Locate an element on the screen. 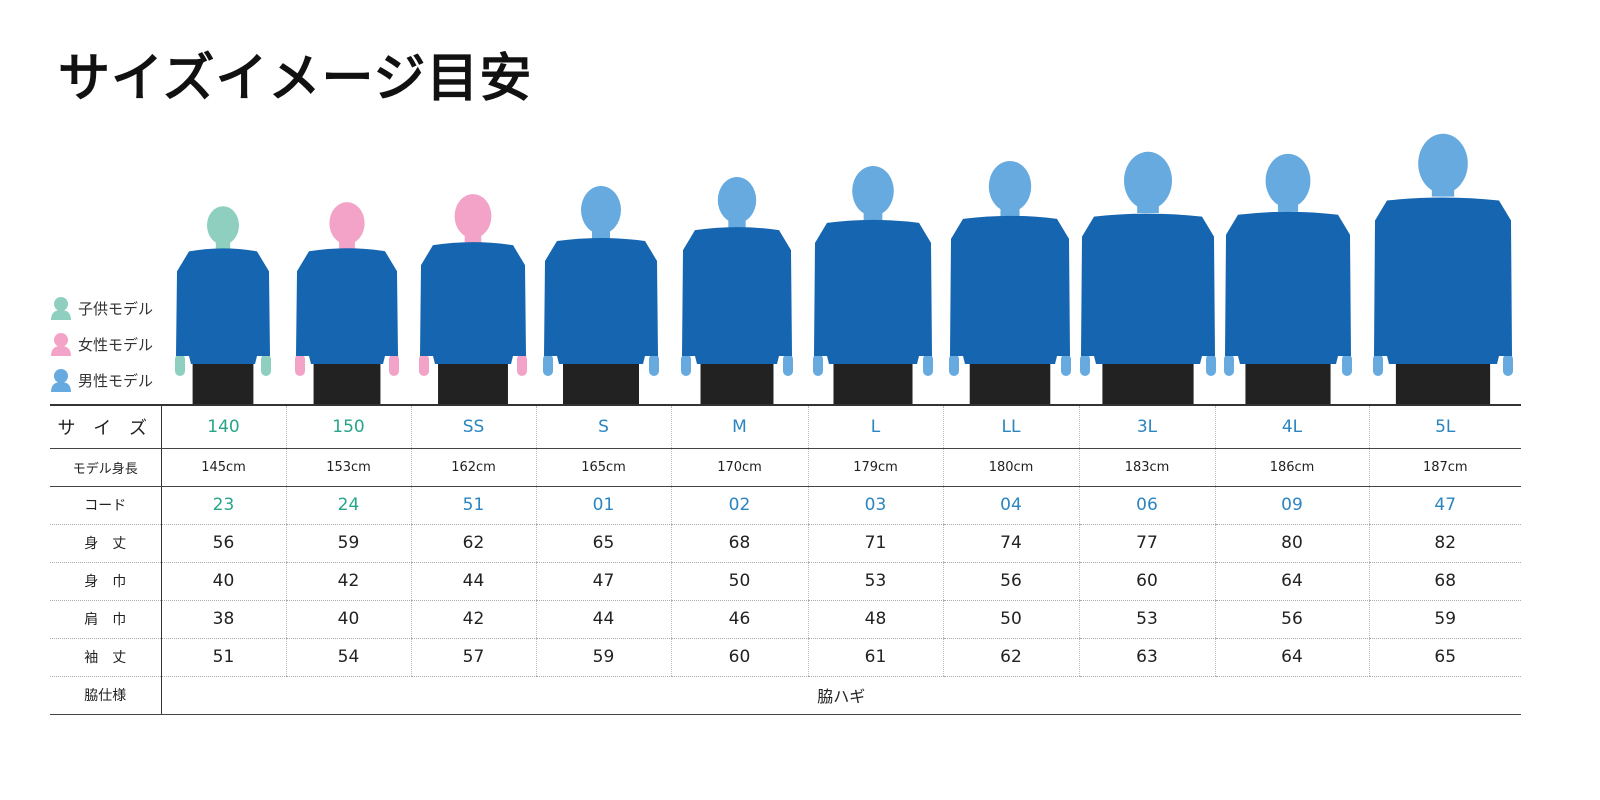 Image resolution: width=1600 pixels, height=800 pixels. table-cell: 183cm is located at coordinates (1146, 467).